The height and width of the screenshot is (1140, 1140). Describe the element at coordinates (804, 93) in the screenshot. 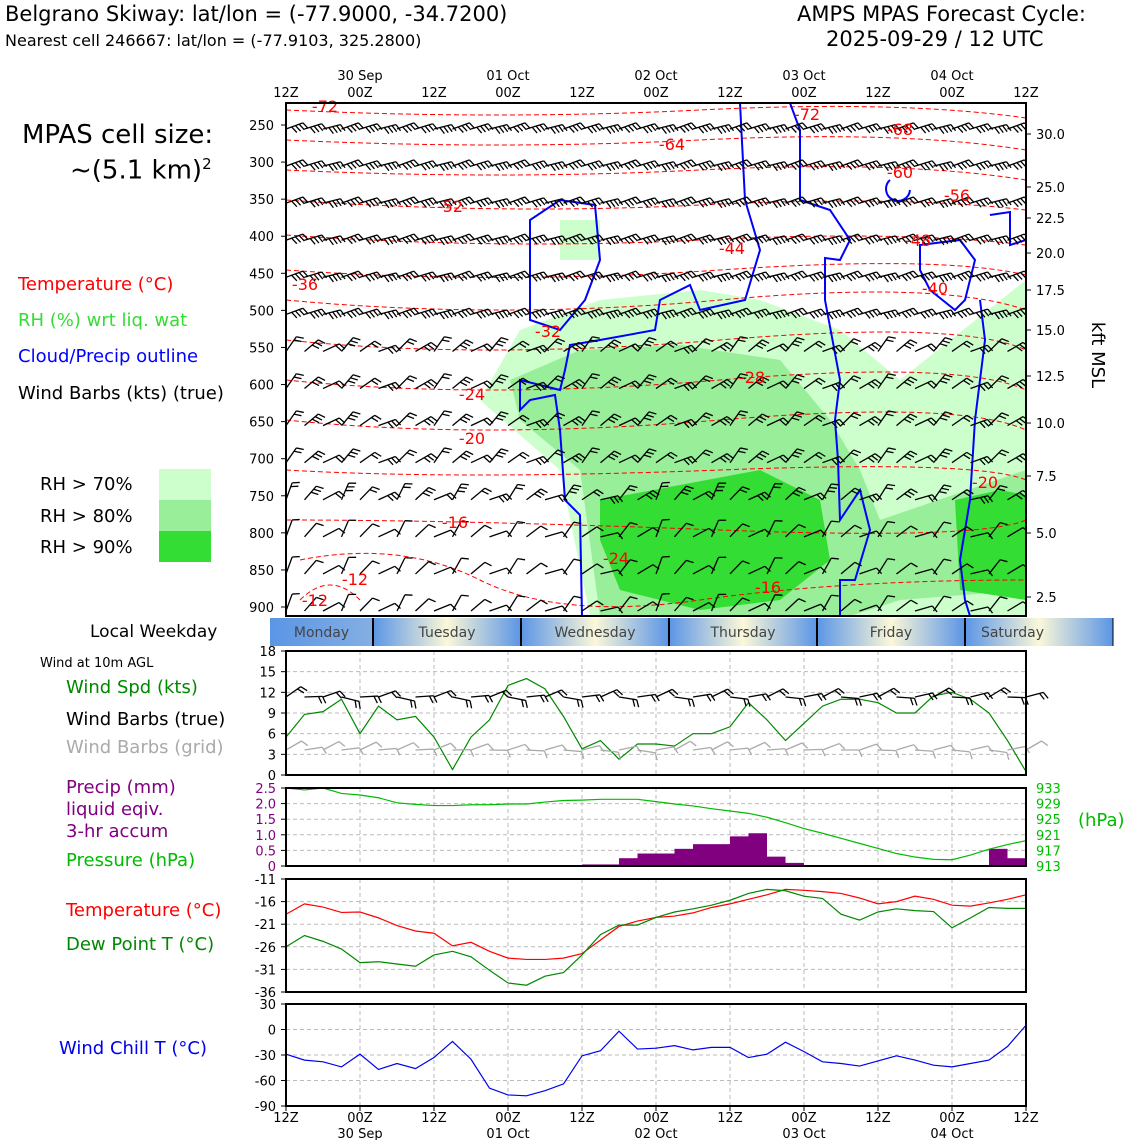

I see `top-time-tick: 00Z` at that location.